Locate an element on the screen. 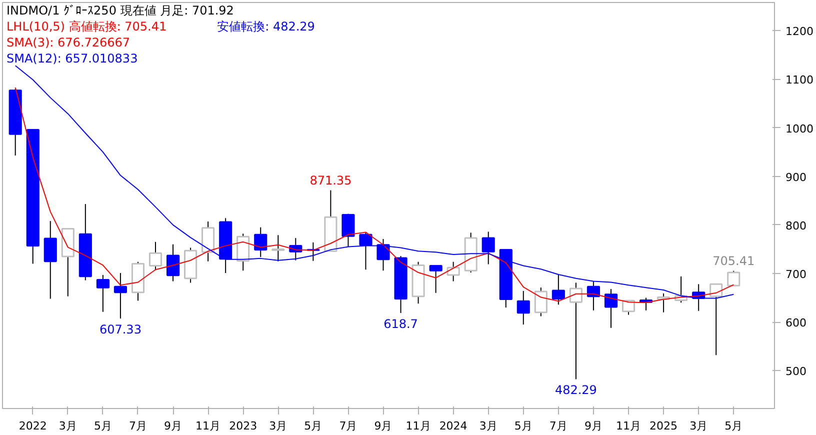 This screenshot has height=435, width=816. annotation: 安値転換: 482.29 is located at coordinates (266, 27).